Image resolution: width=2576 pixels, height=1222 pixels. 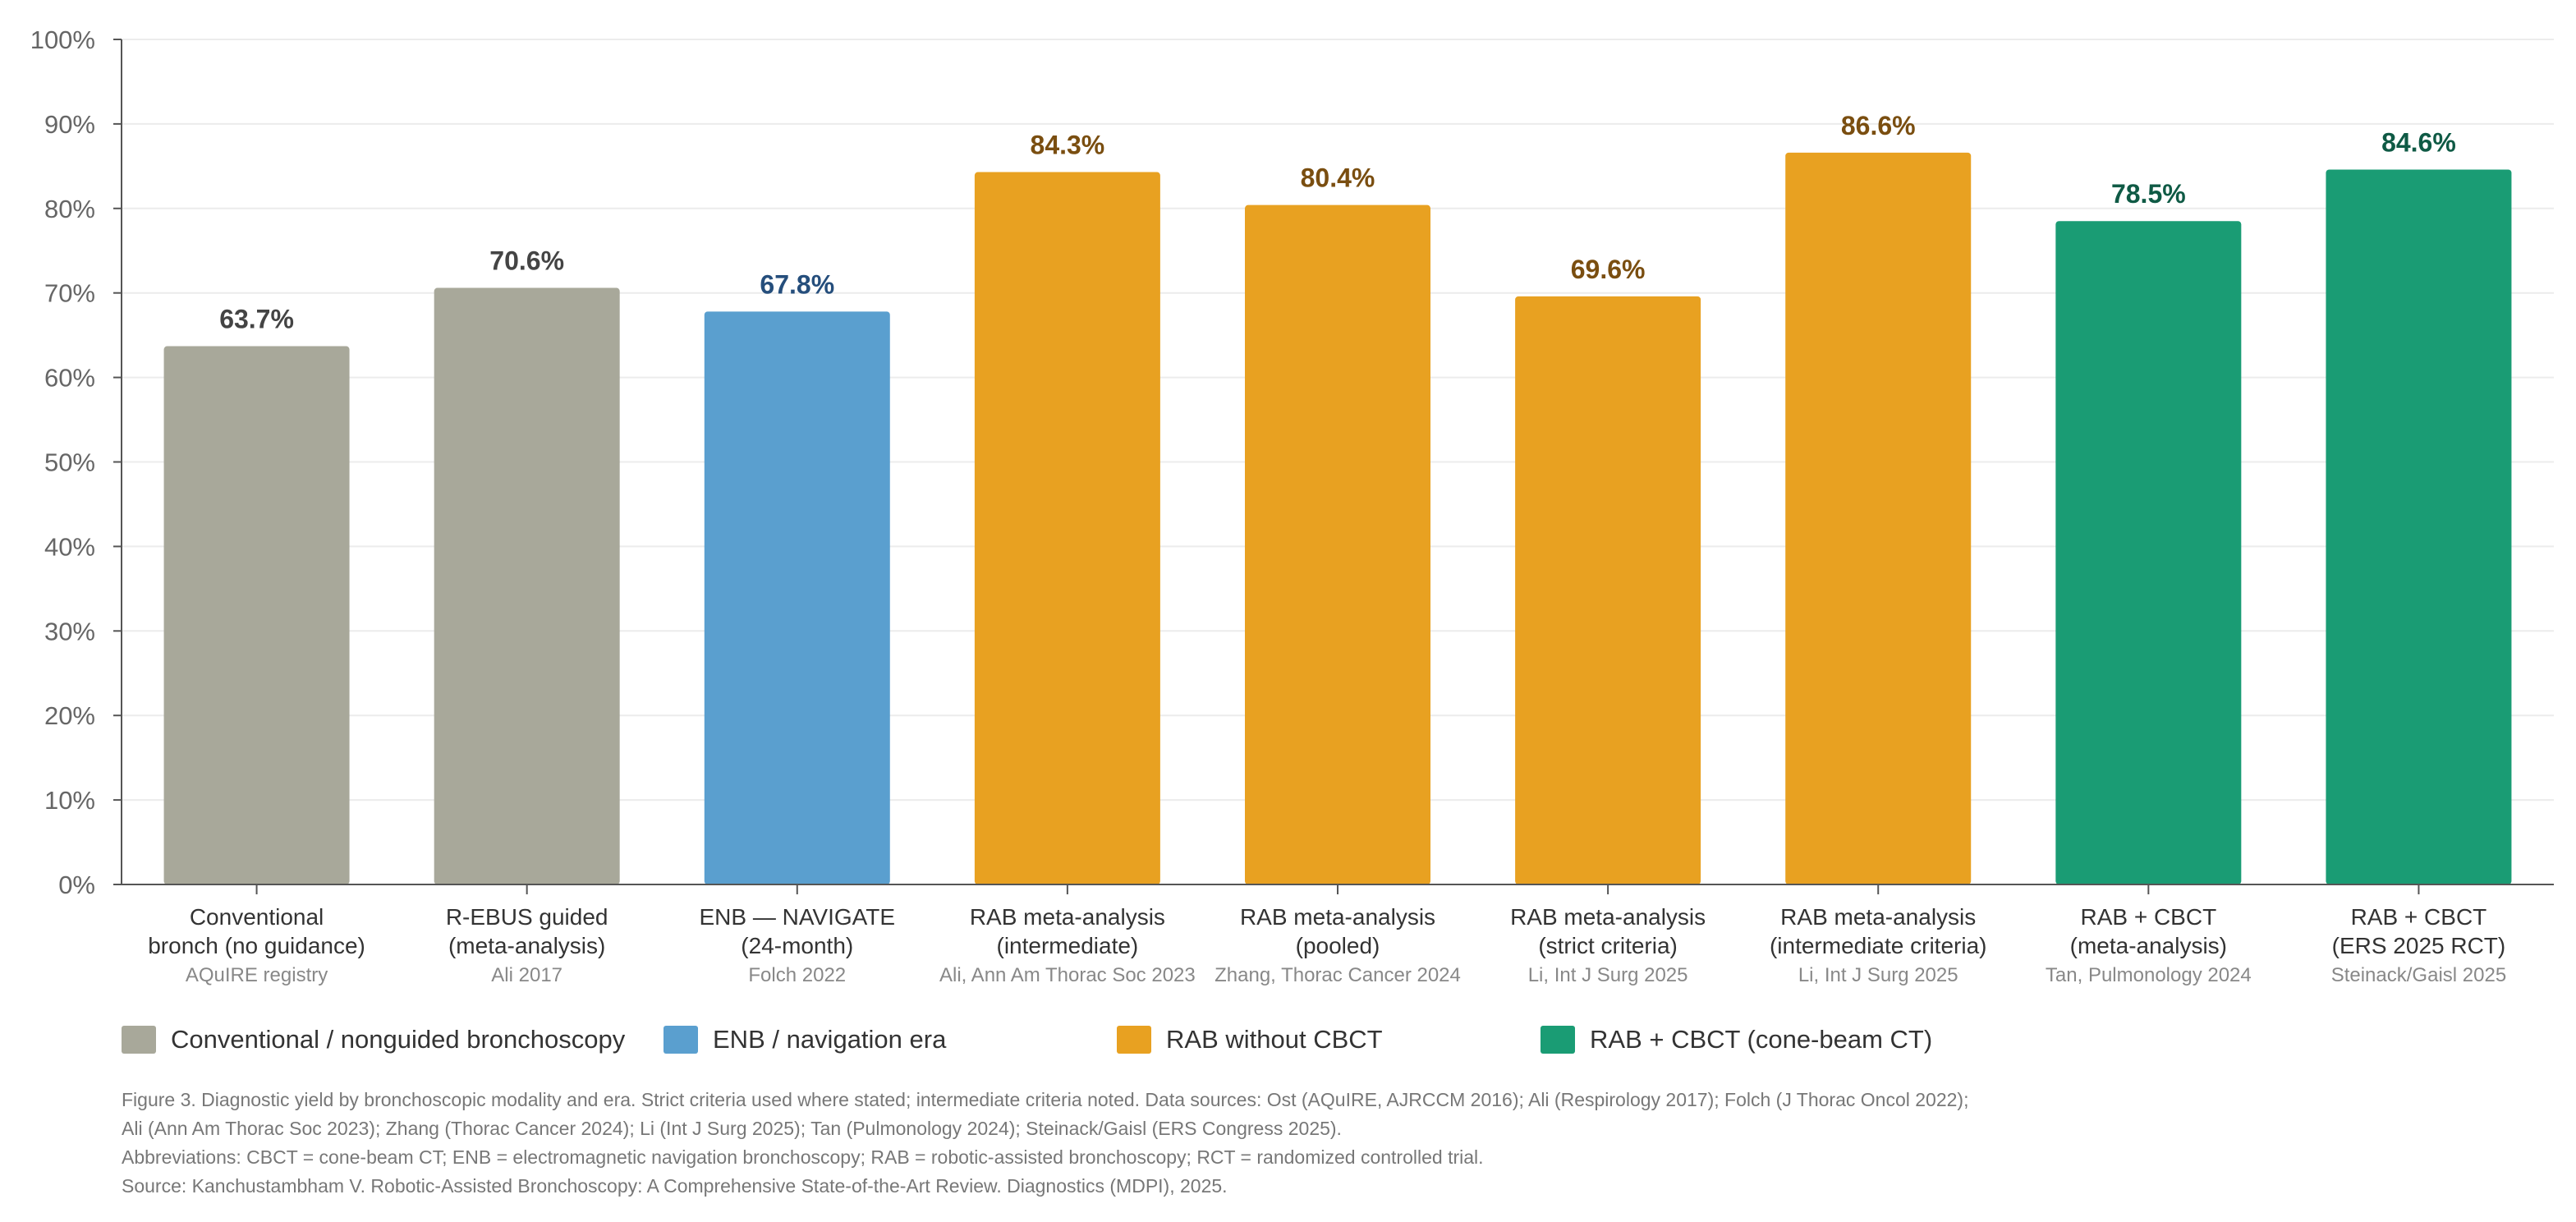 I want to click on legend-label-rab-cbct: RAB + CBCT (cone-beam CT), so click(x=1761, y=1040).